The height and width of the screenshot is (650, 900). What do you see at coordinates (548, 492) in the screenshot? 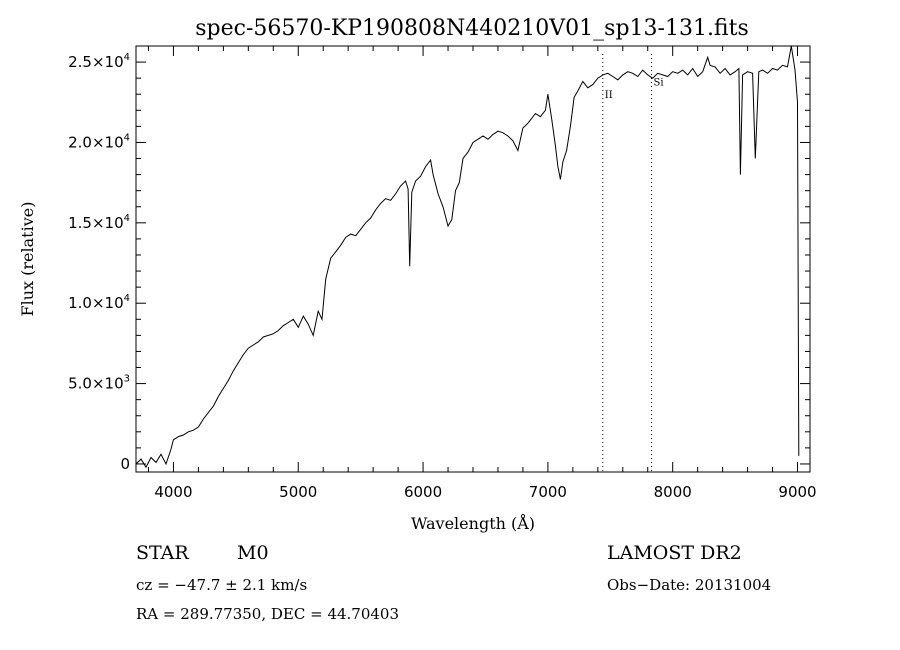
I see `x-tick-label: 7000` at bounding box center [548, 492].